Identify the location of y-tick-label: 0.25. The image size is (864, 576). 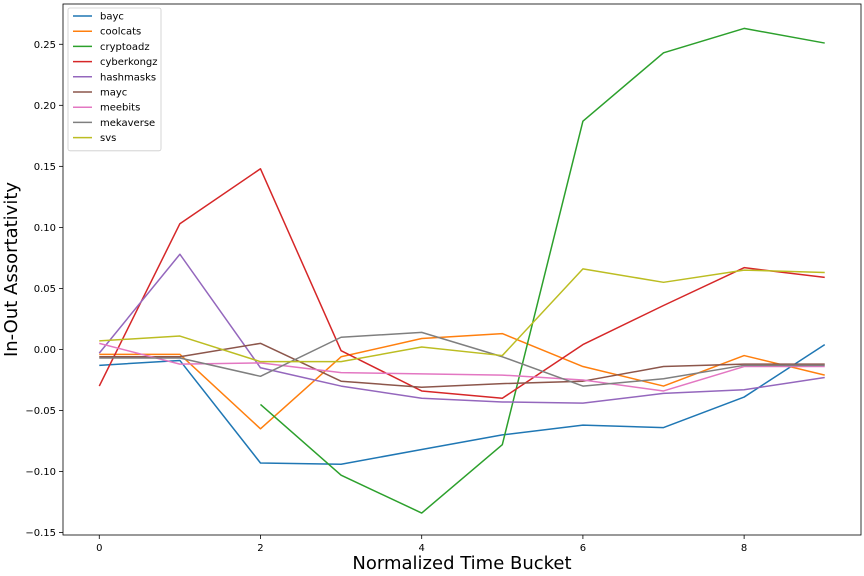
(45, 45).